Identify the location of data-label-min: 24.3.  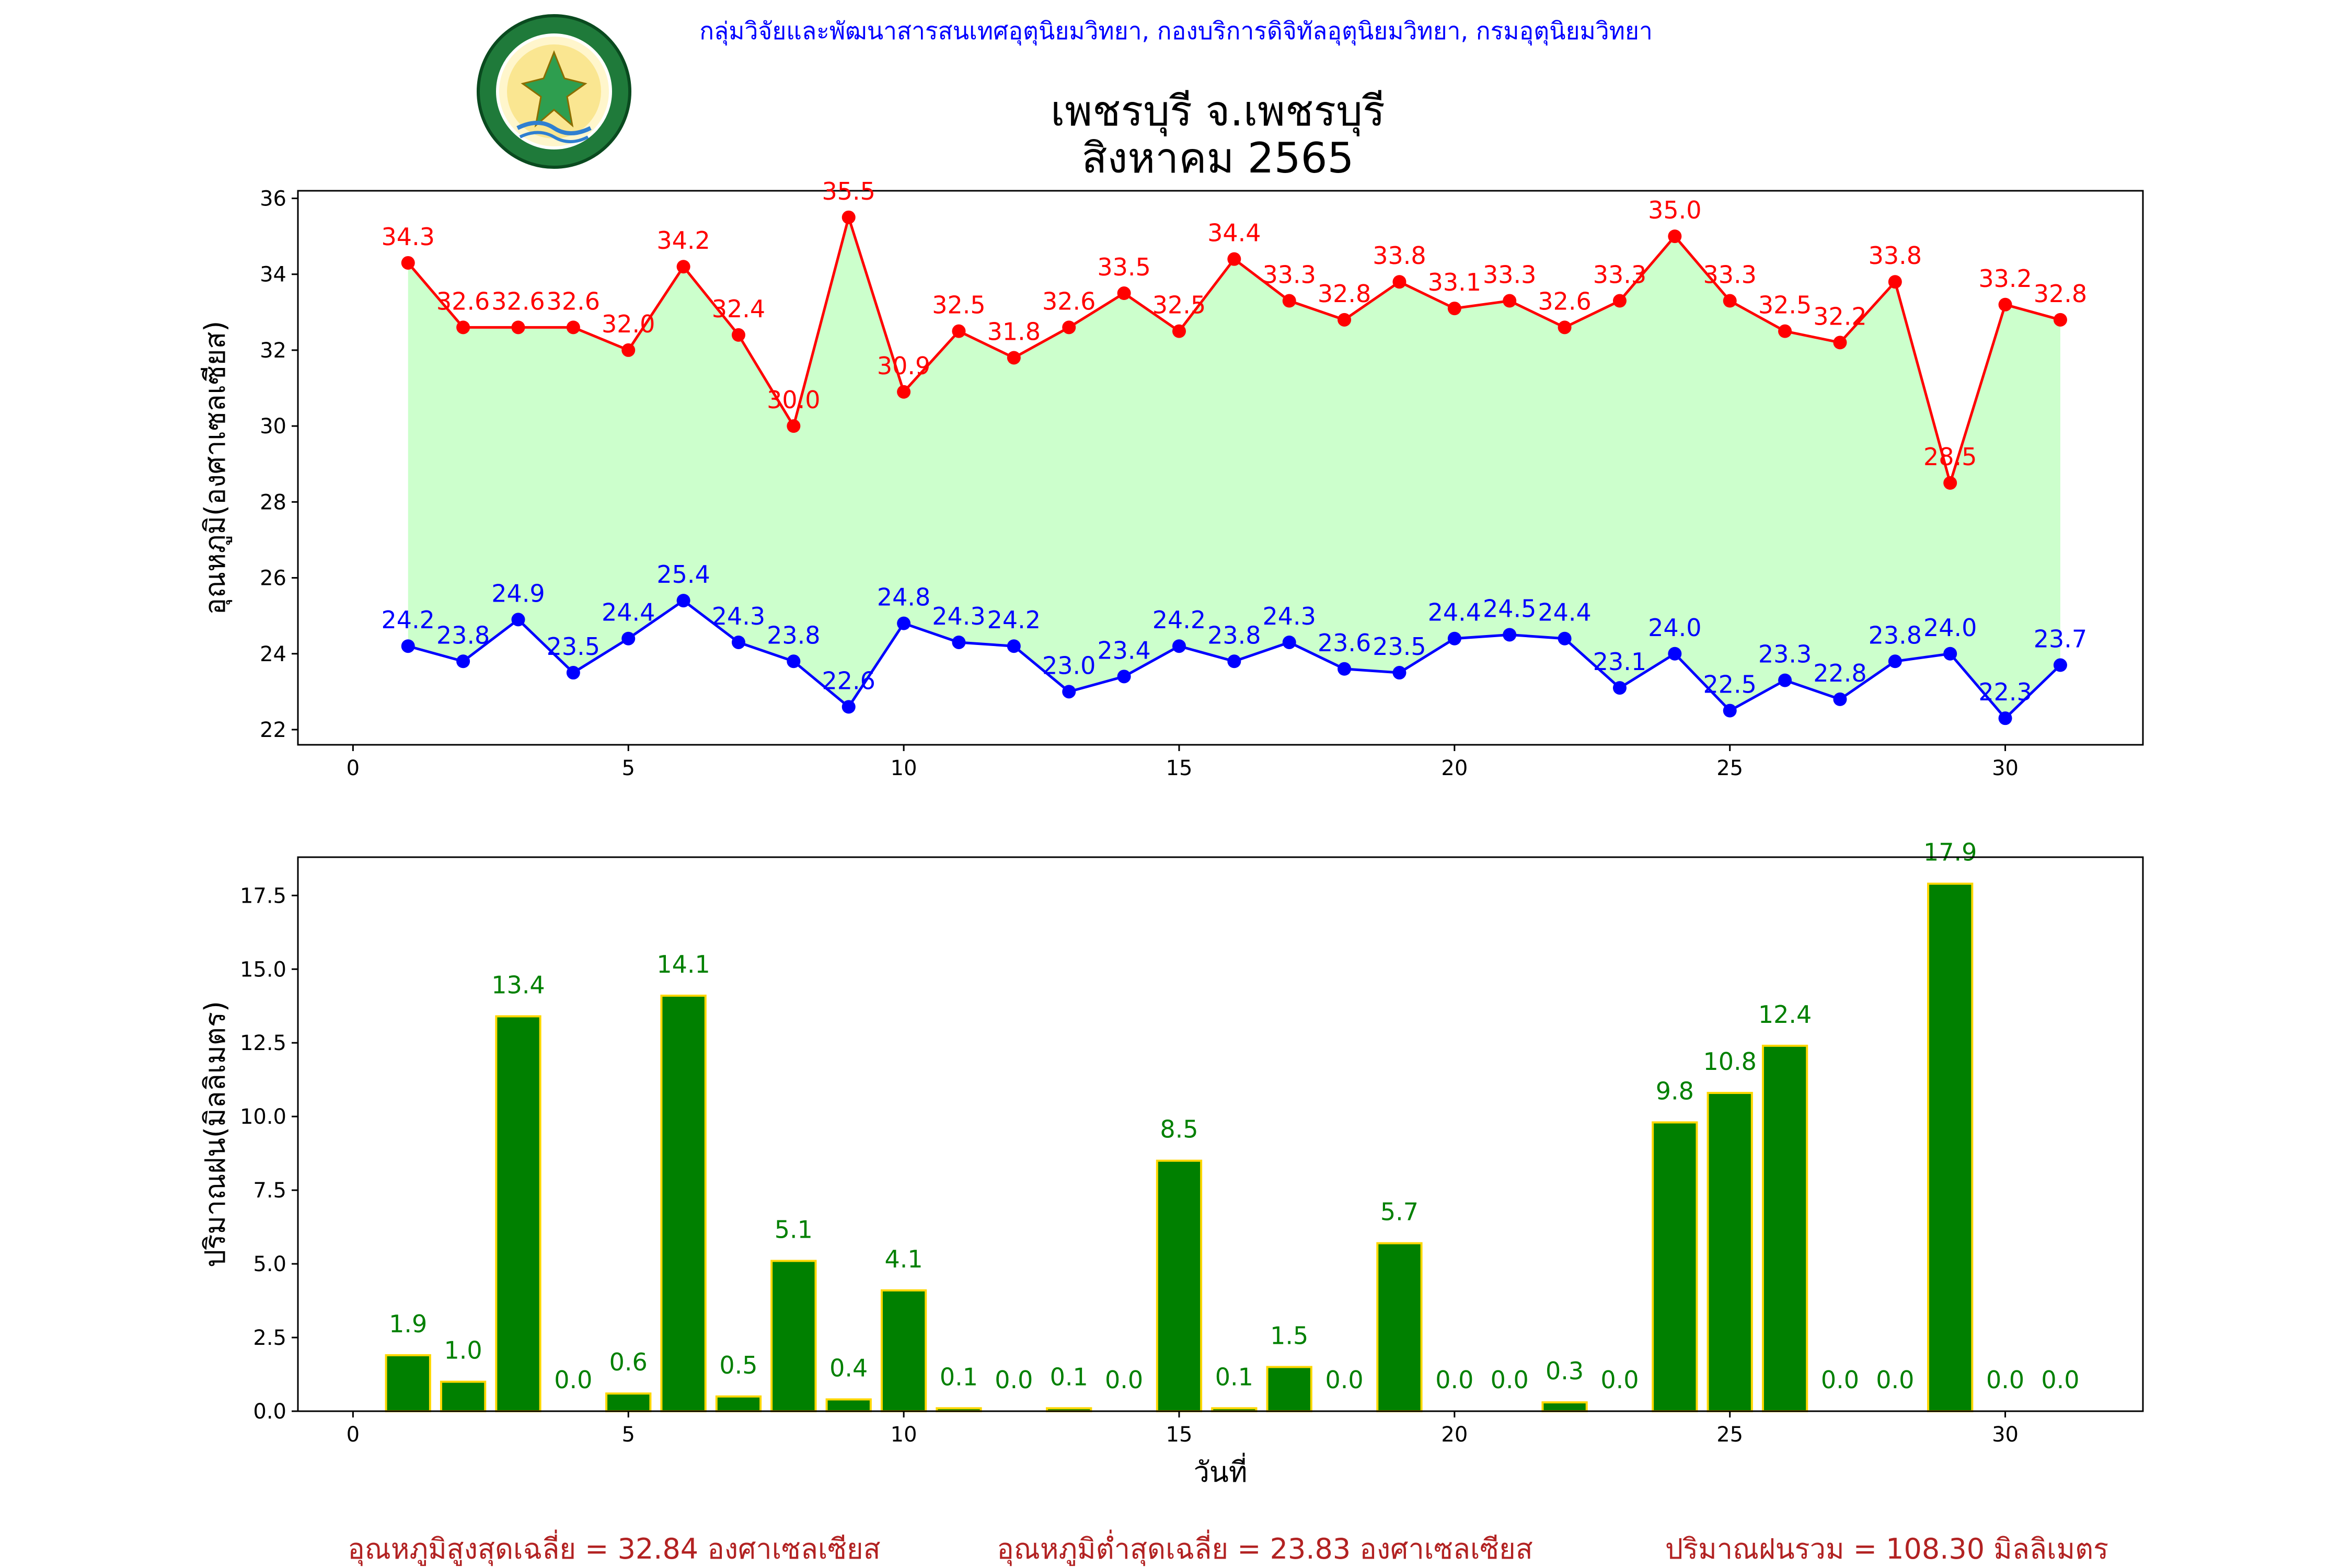
(1289, 616).